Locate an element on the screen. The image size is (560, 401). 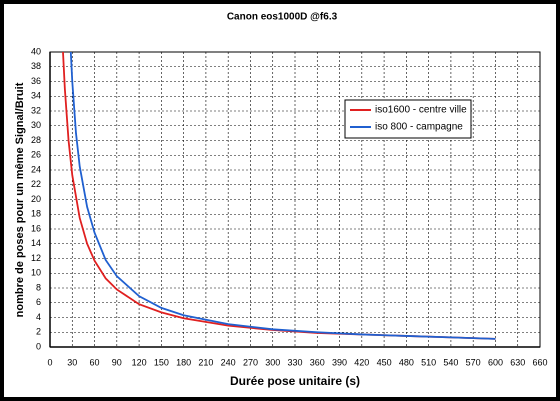
legend-box is located at coordinates (408, 119).